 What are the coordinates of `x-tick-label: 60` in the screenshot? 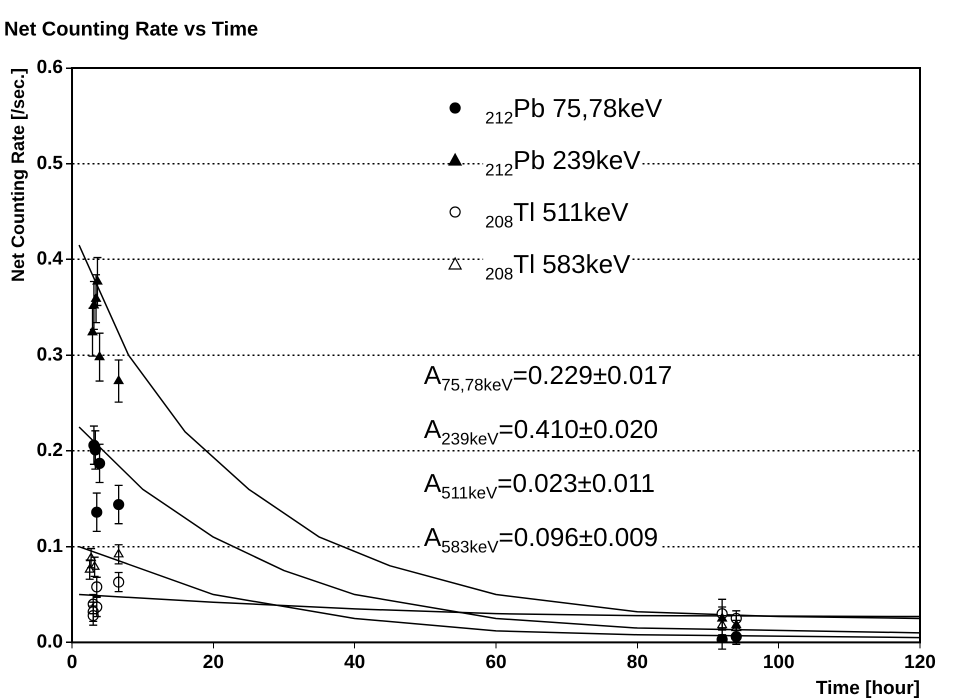 It's located at (496, 663).